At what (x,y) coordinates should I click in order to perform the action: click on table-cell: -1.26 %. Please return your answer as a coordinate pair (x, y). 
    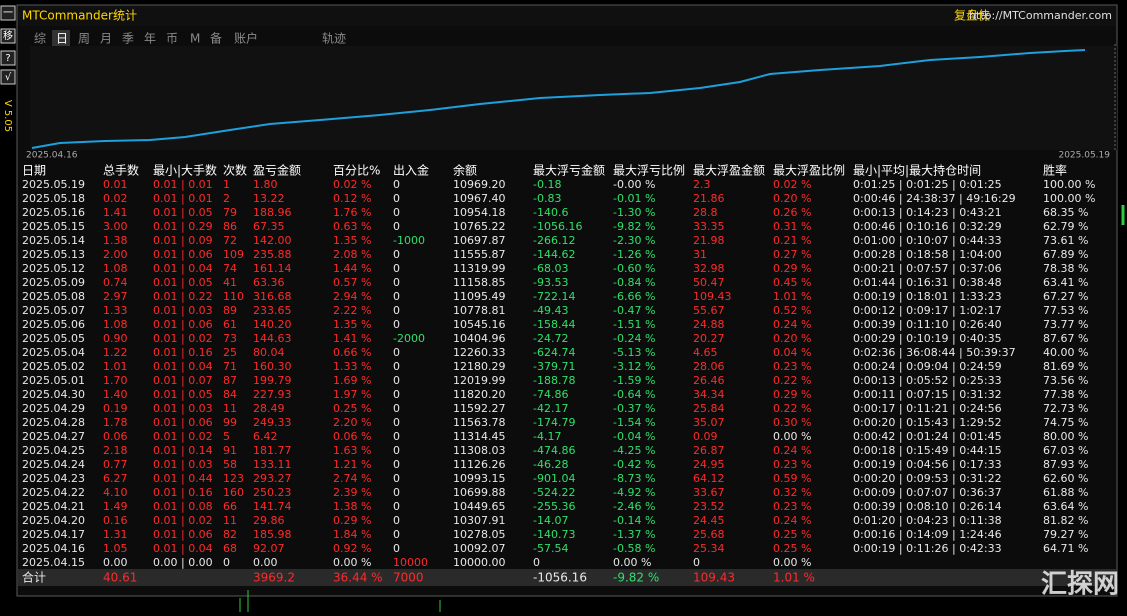
    Looking at the image, I should click on (634, 254).